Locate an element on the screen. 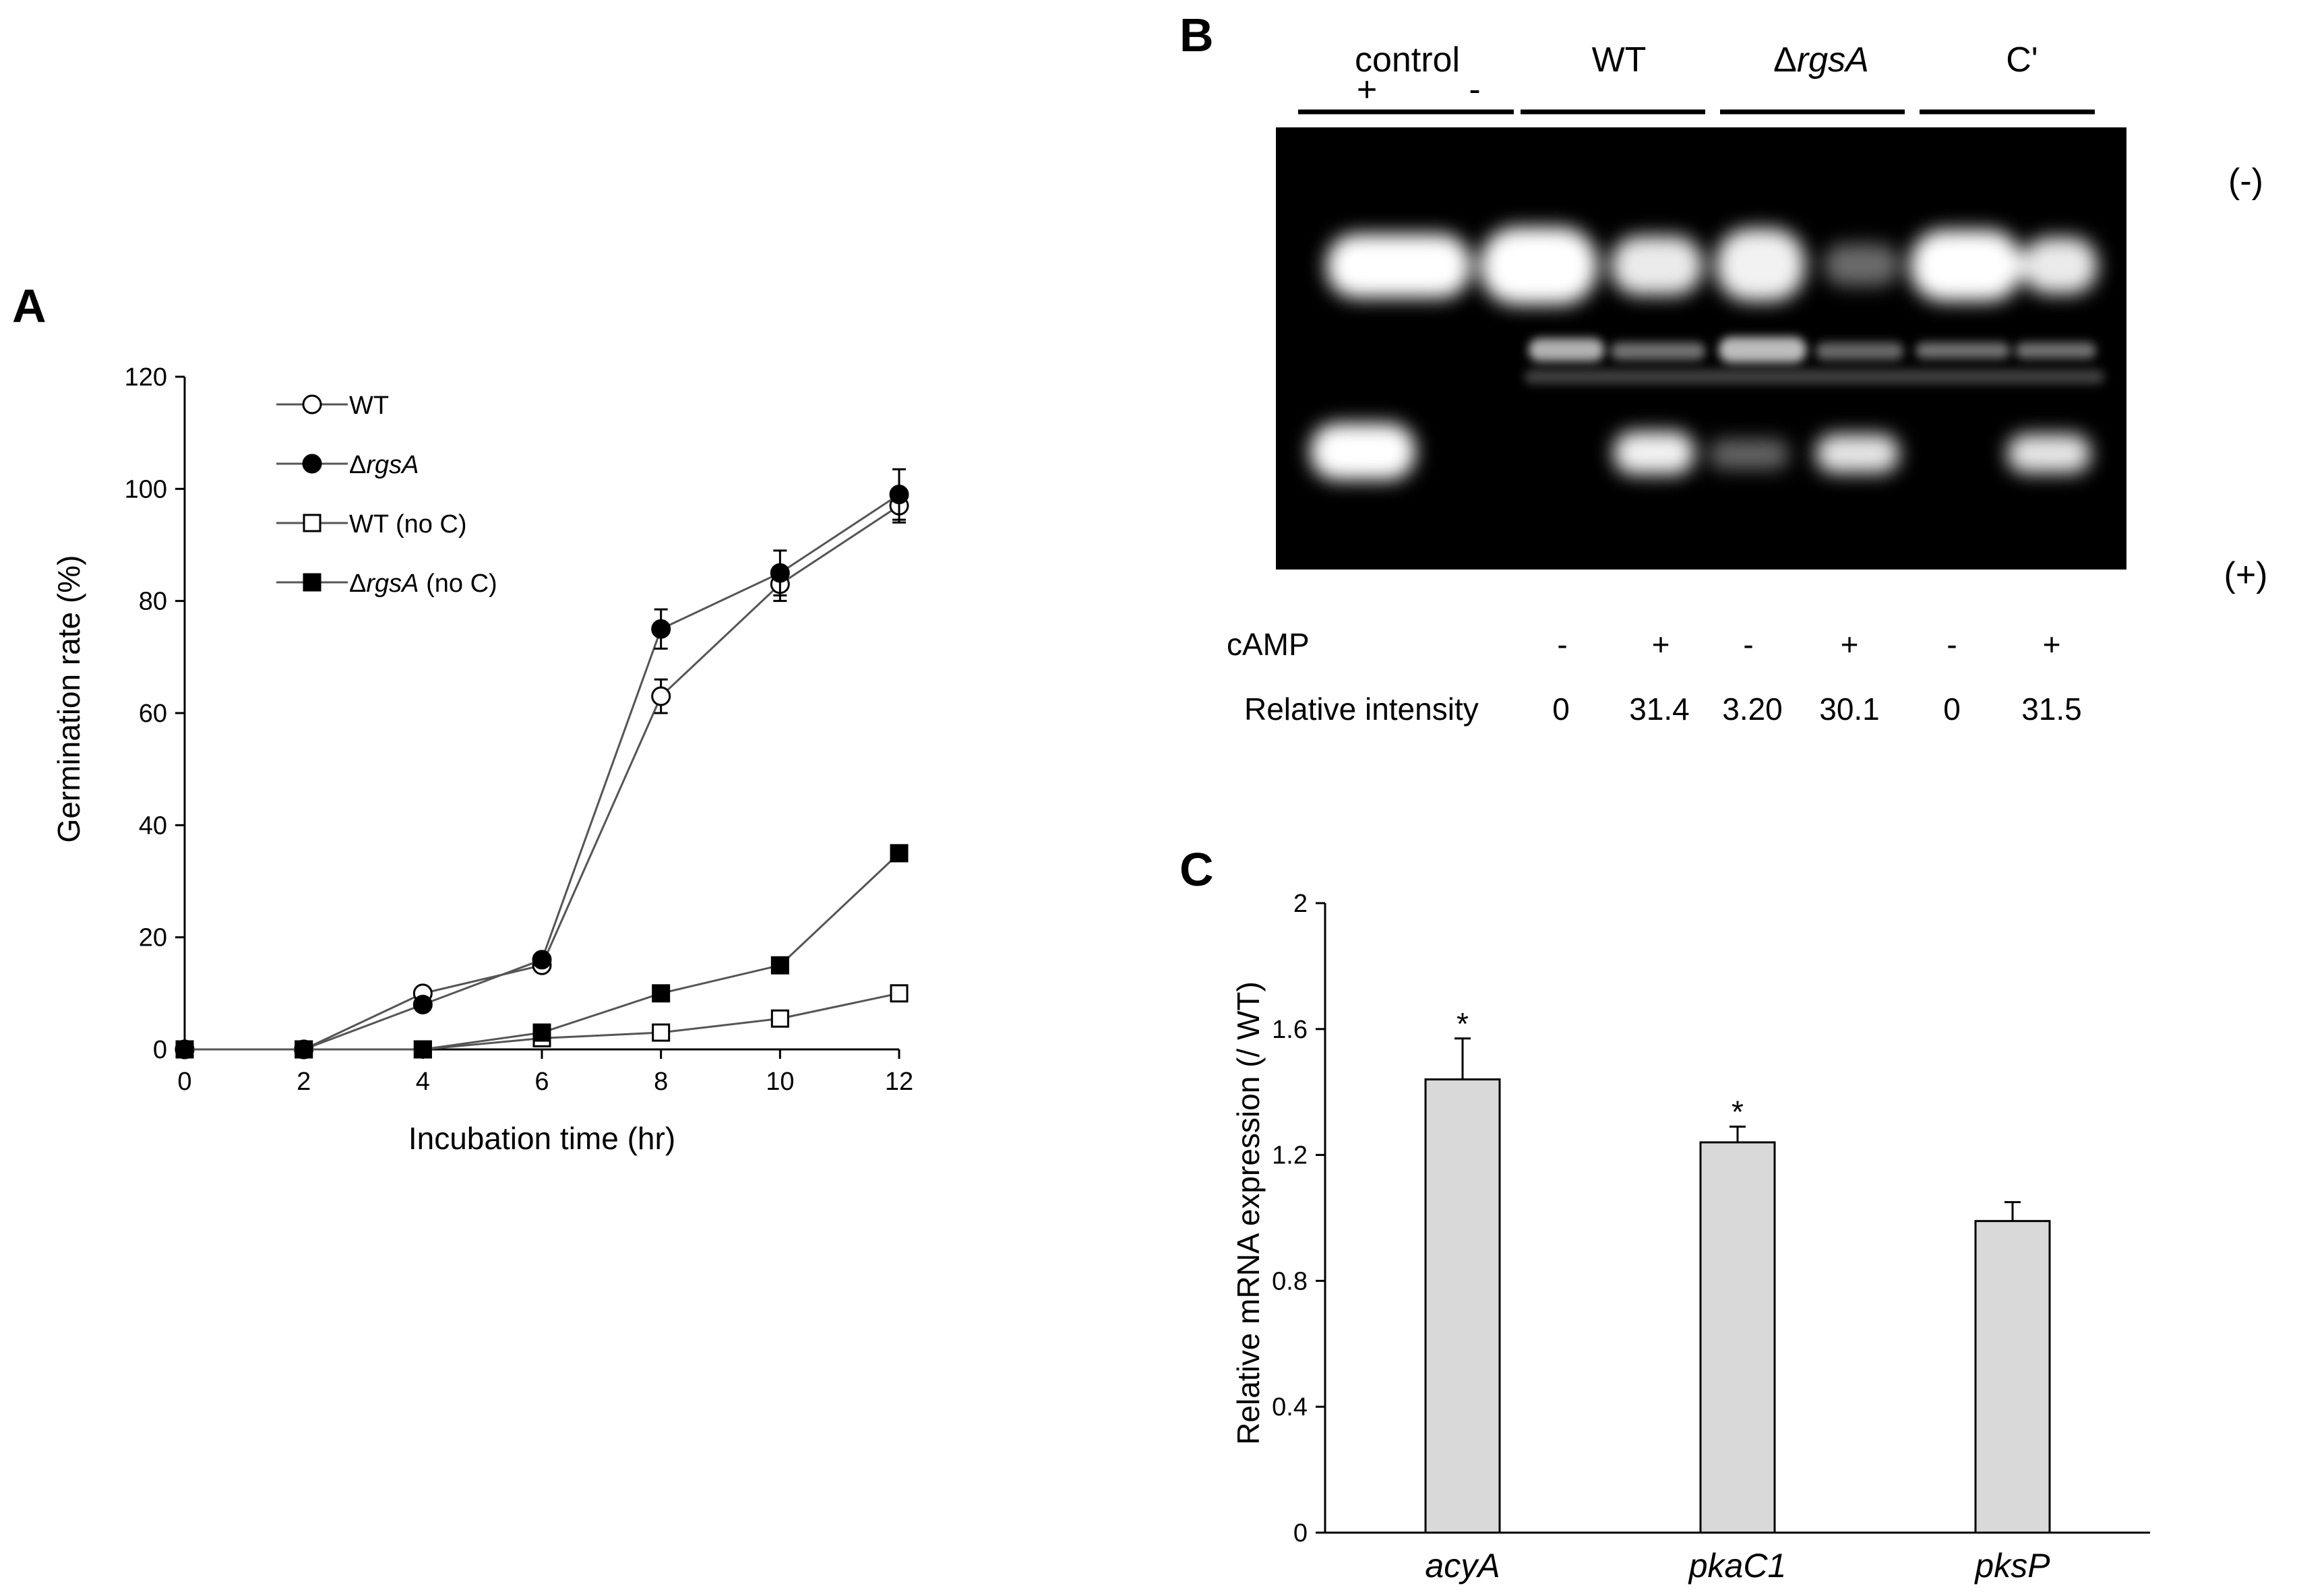 This screenshot has width=2297, height=1596. category-label: pkaC1 is located at coordinates (1737, 1566).